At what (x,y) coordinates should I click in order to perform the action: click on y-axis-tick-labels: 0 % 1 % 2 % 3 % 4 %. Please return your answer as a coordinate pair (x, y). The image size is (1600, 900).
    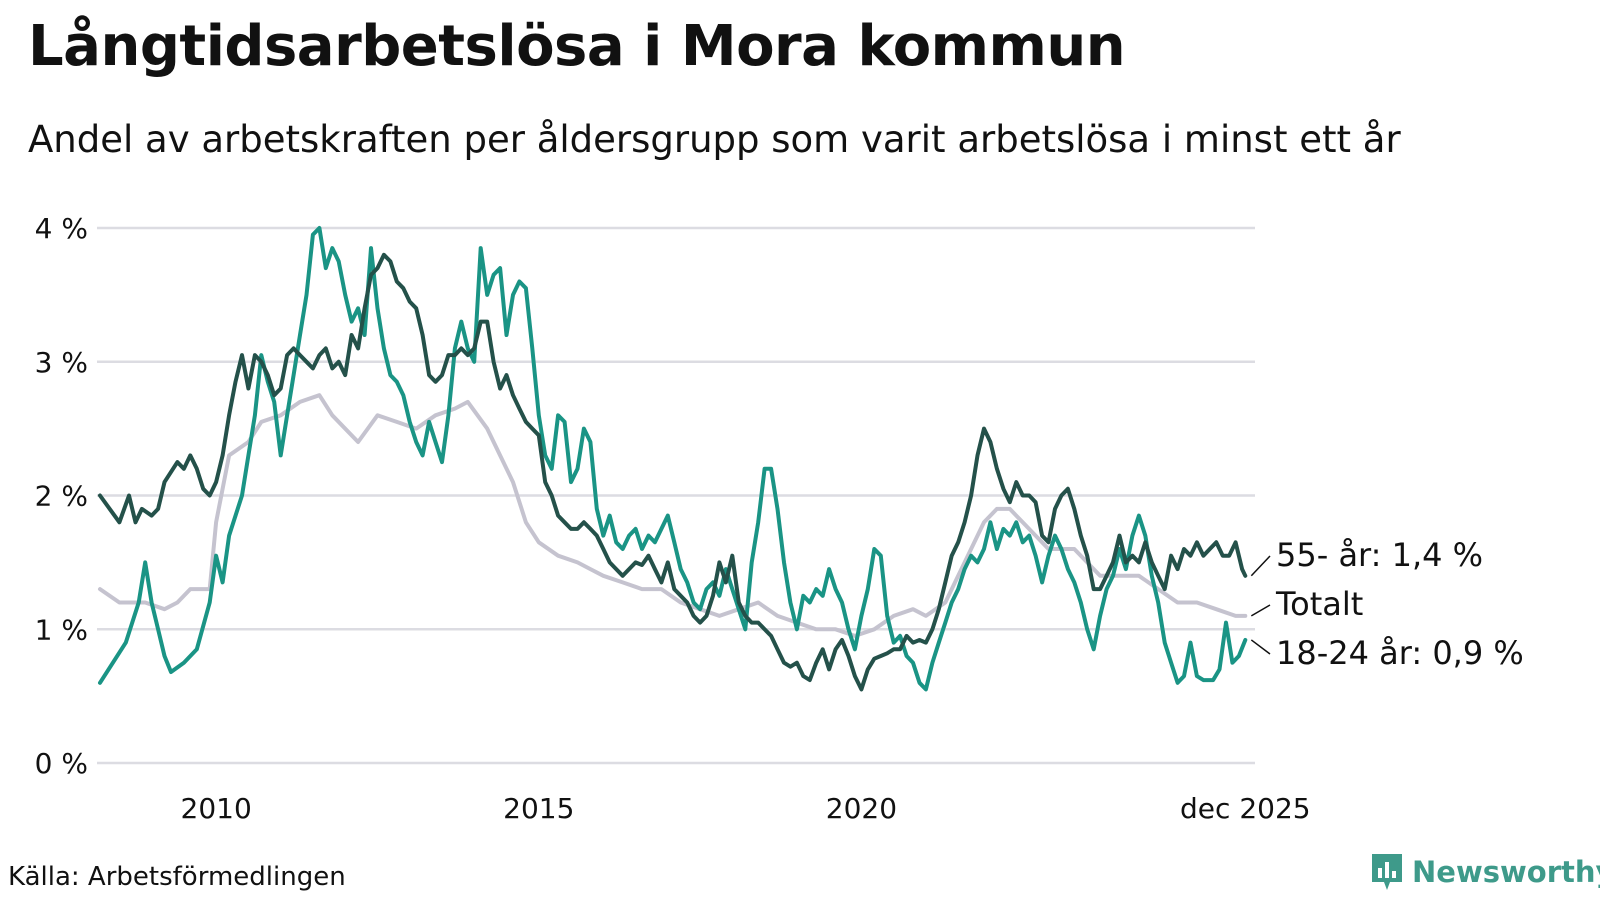
    Looking at the image, I should click on (61, 496).